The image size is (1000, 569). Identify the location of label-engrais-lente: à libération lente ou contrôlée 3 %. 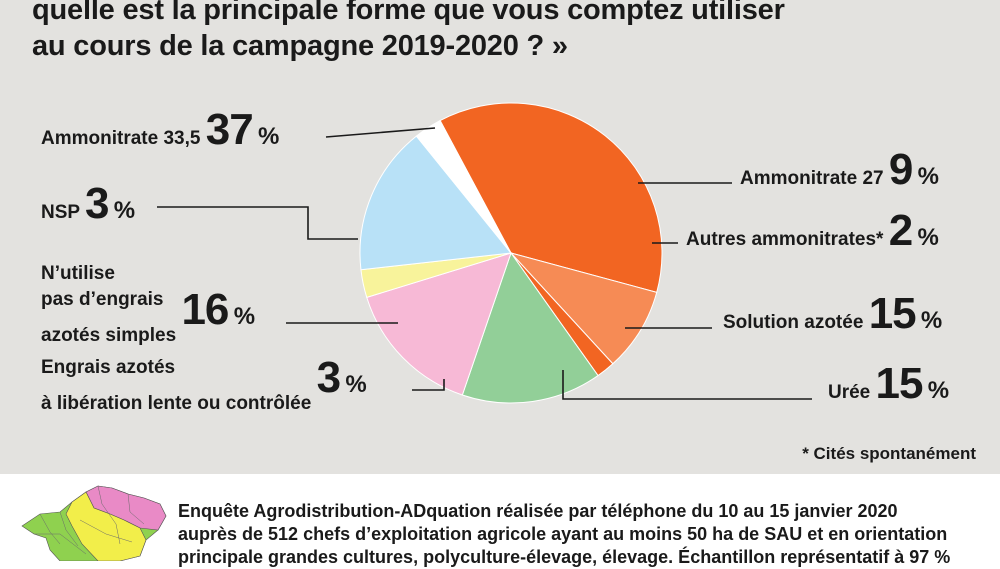
(204, 385).